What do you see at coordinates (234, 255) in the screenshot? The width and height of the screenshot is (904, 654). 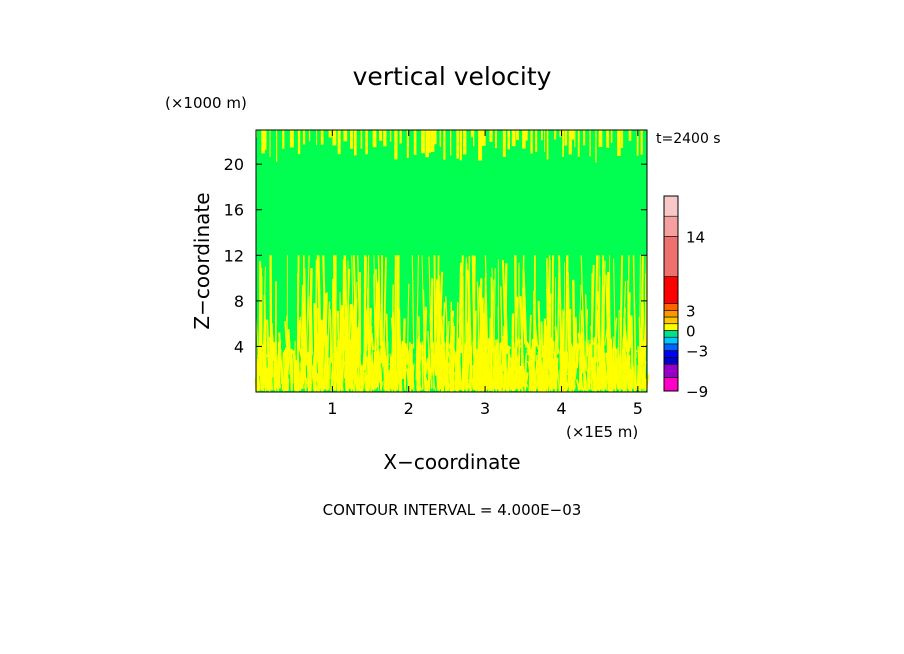 I see `y-tick-label: 12` at bounding box center [234, 255].